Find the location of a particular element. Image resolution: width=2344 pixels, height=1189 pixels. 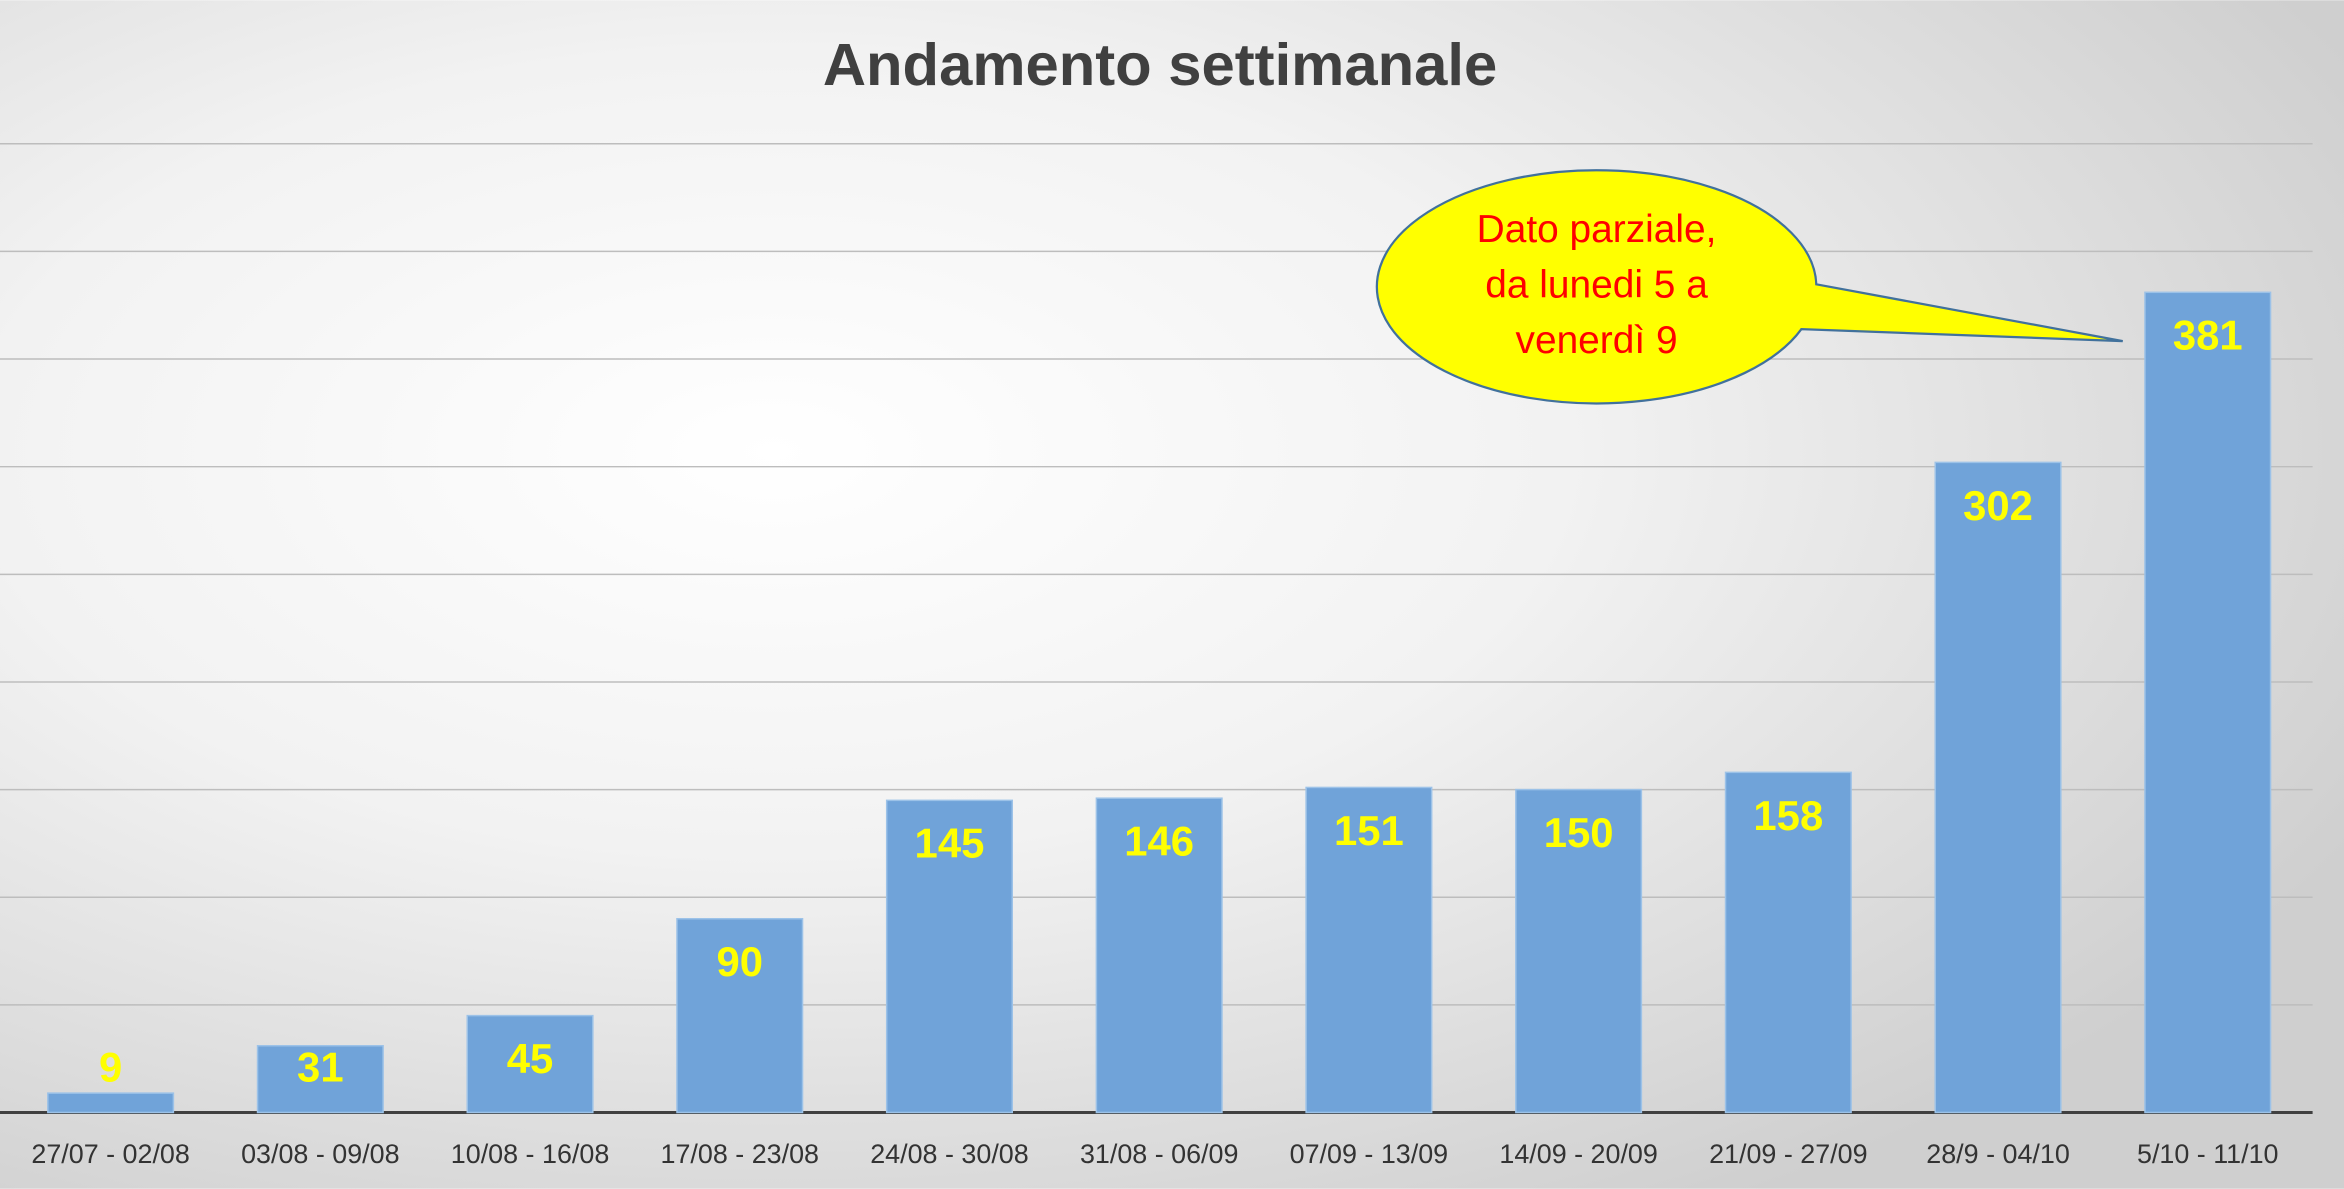

data-label: 150 is located at coordinates (1579, 832).